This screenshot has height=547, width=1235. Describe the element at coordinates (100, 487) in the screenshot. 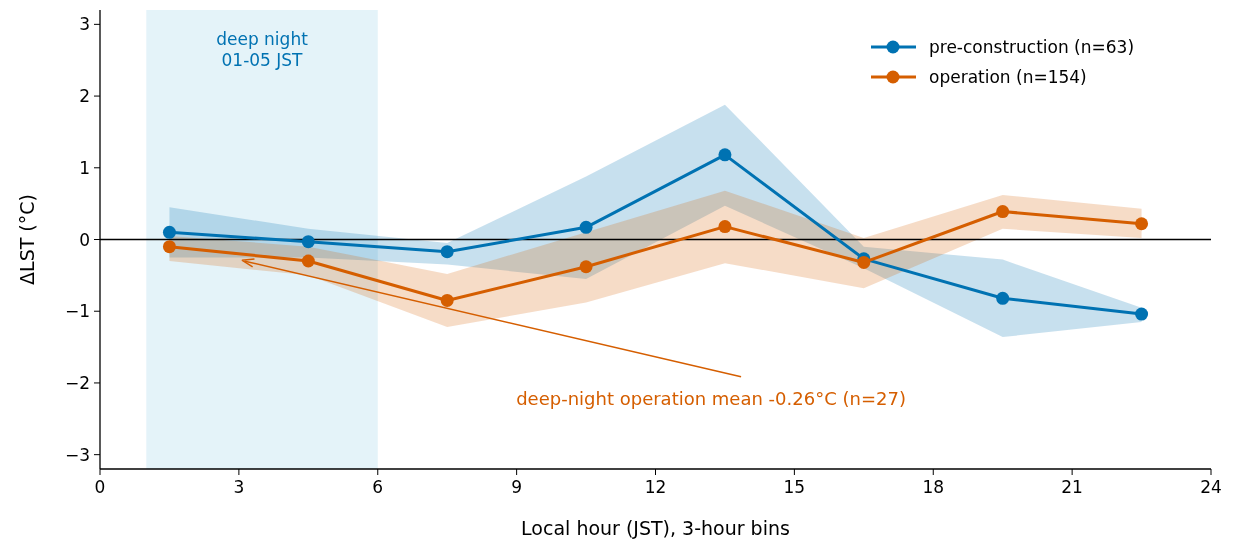

I see `x-tick-label: 0` at that location.